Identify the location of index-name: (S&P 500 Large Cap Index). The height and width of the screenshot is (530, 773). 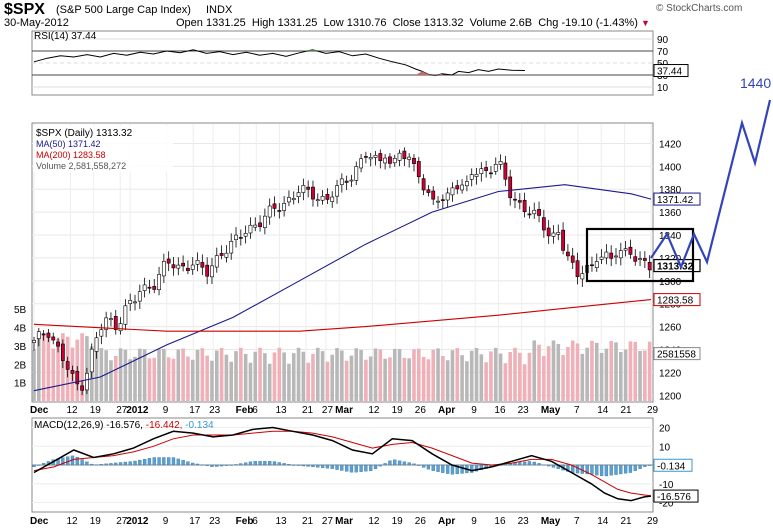
(123, 10).